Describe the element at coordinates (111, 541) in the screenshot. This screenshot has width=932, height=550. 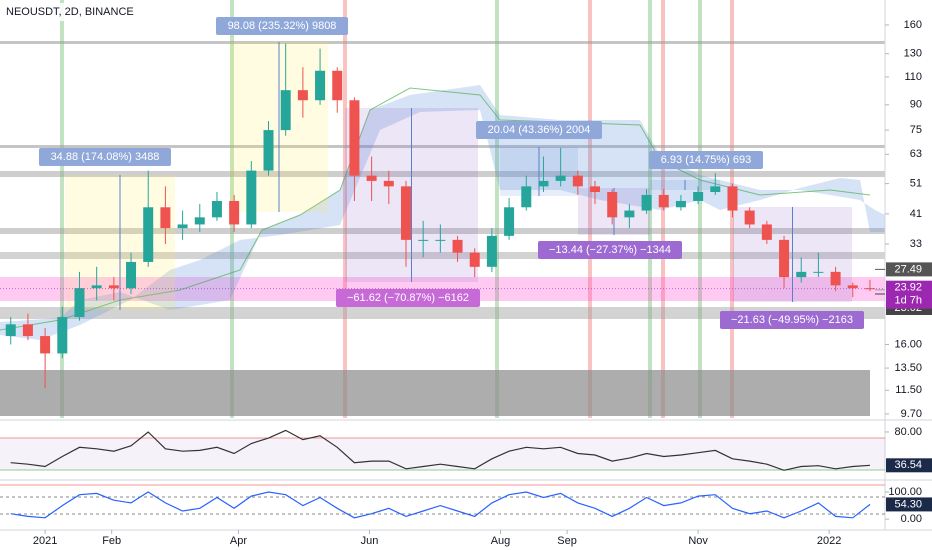
I see `x-tick-label: Feb` at that location.